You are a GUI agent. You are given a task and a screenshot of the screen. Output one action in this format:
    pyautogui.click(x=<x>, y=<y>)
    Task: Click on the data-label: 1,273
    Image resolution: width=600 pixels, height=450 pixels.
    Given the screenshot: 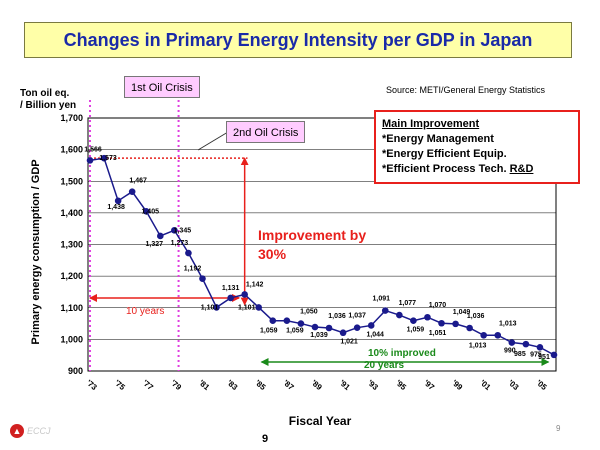 What is the action you would take?
    pyautogui.click(x=180, y=243)
    